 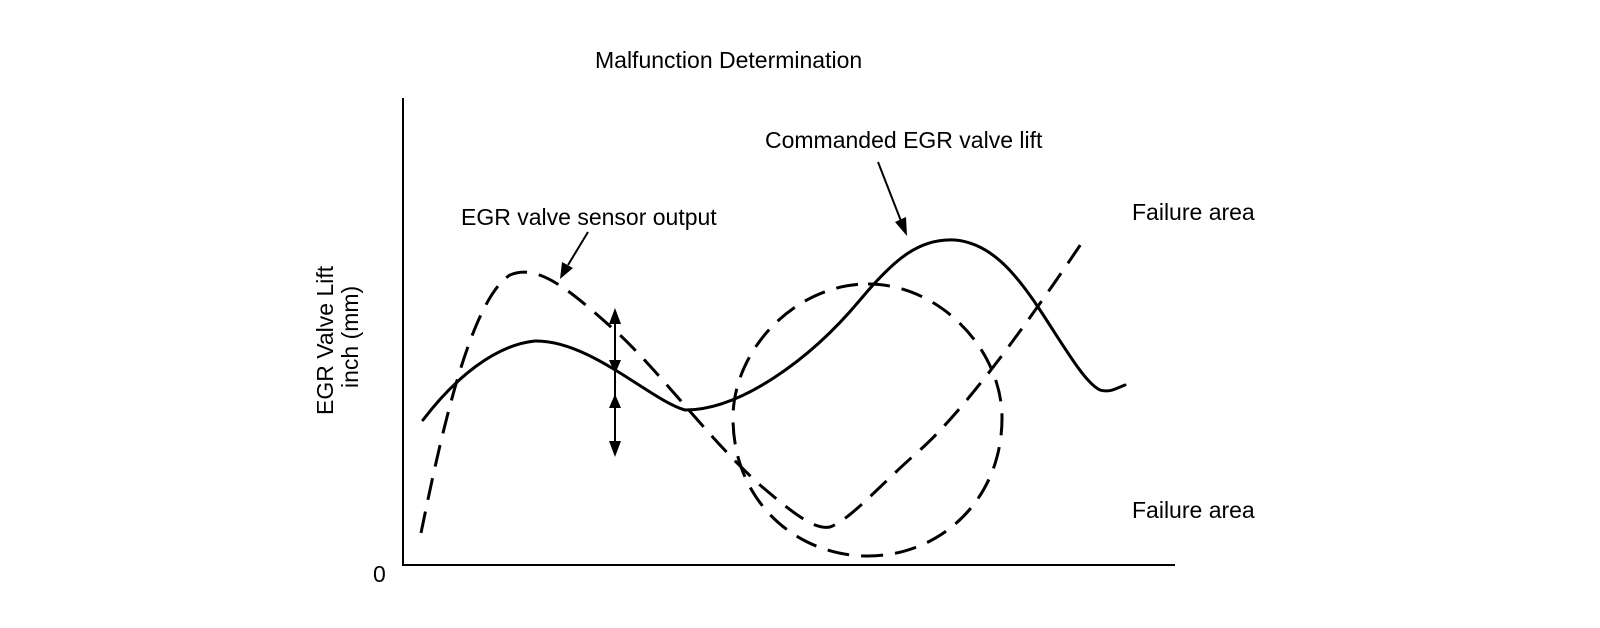 I want to click on deviation-arrow-head-mid-down, so click(x=615, y=401).